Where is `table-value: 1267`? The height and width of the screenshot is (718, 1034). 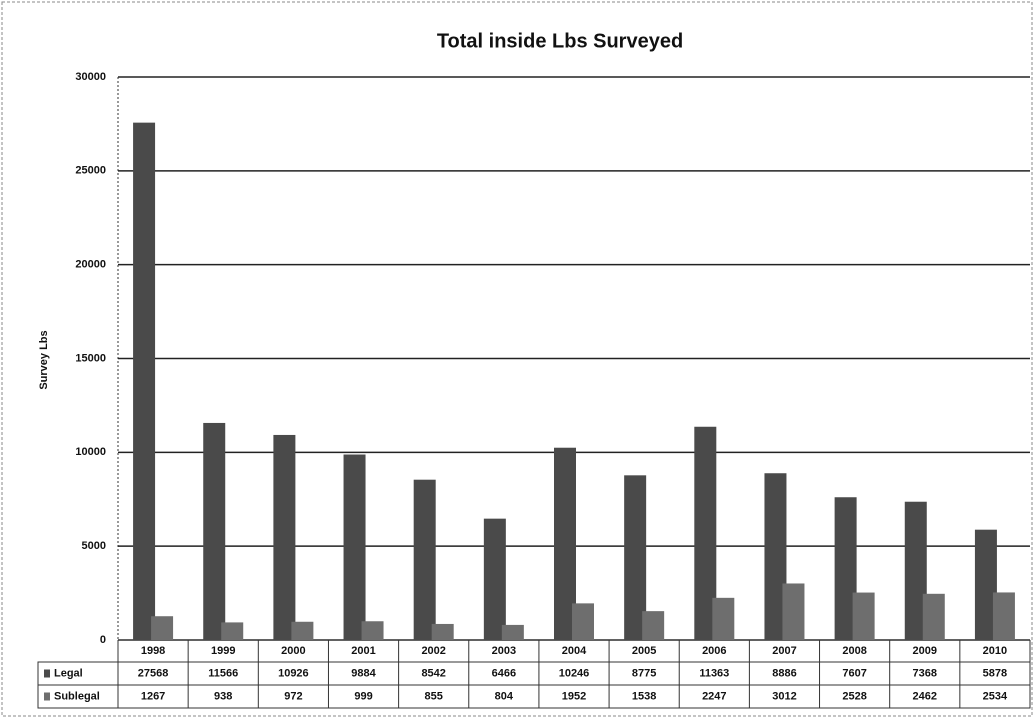
table-value: 1267 is located at coordinates (153, 696).